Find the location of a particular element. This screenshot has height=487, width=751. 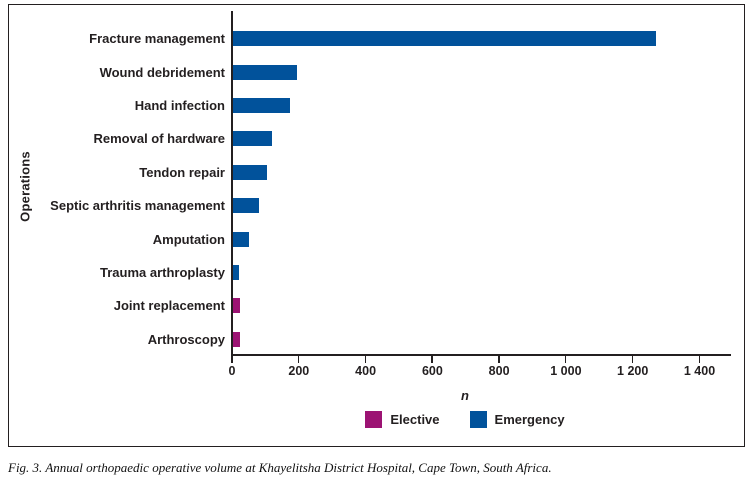

category-label: Trauma arthroplasty is located at coordinates (162, 272).